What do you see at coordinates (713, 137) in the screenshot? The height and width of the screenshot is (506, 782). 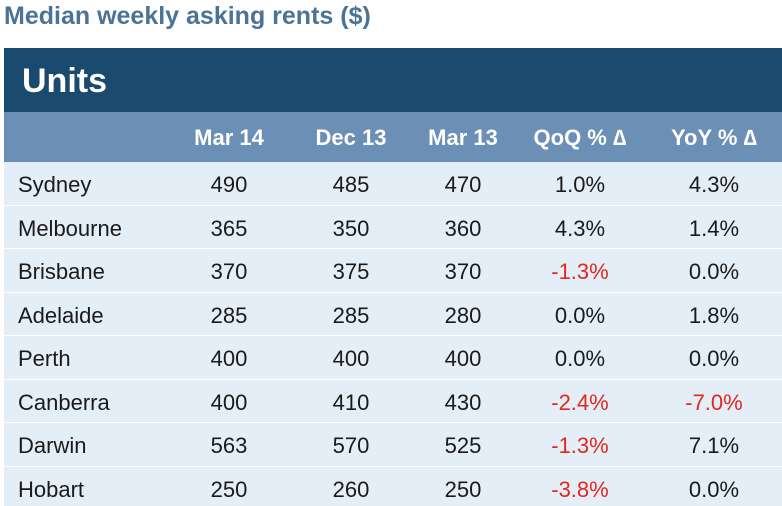 I see `column-header-yoy: YoY % ∆` at bounding box center [713, 137].